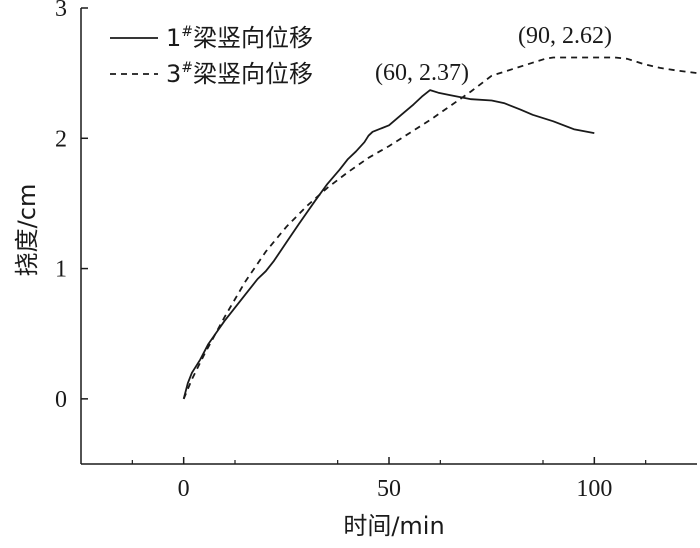  Describe the element at coordinates (393, 526) in the screenshot. I see `x-axis-label: 时间/min` at that location.